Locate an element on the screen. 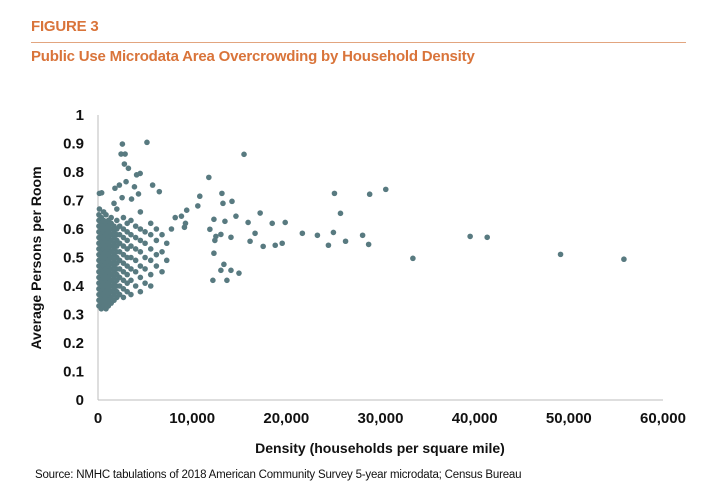 This screenshot has height=497, width=720. x-tick-label: 20,000 is located at coordinates (286, 418).